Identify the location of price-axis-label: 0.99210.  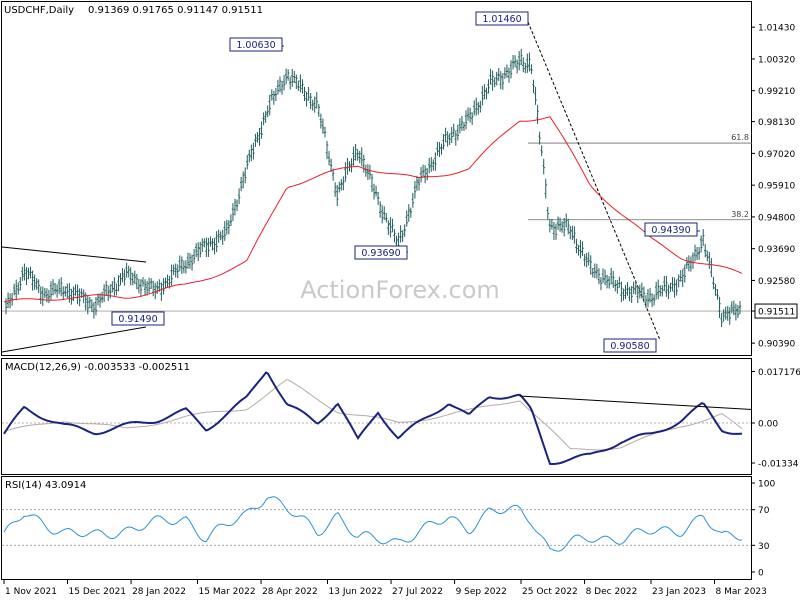
(776, 92).